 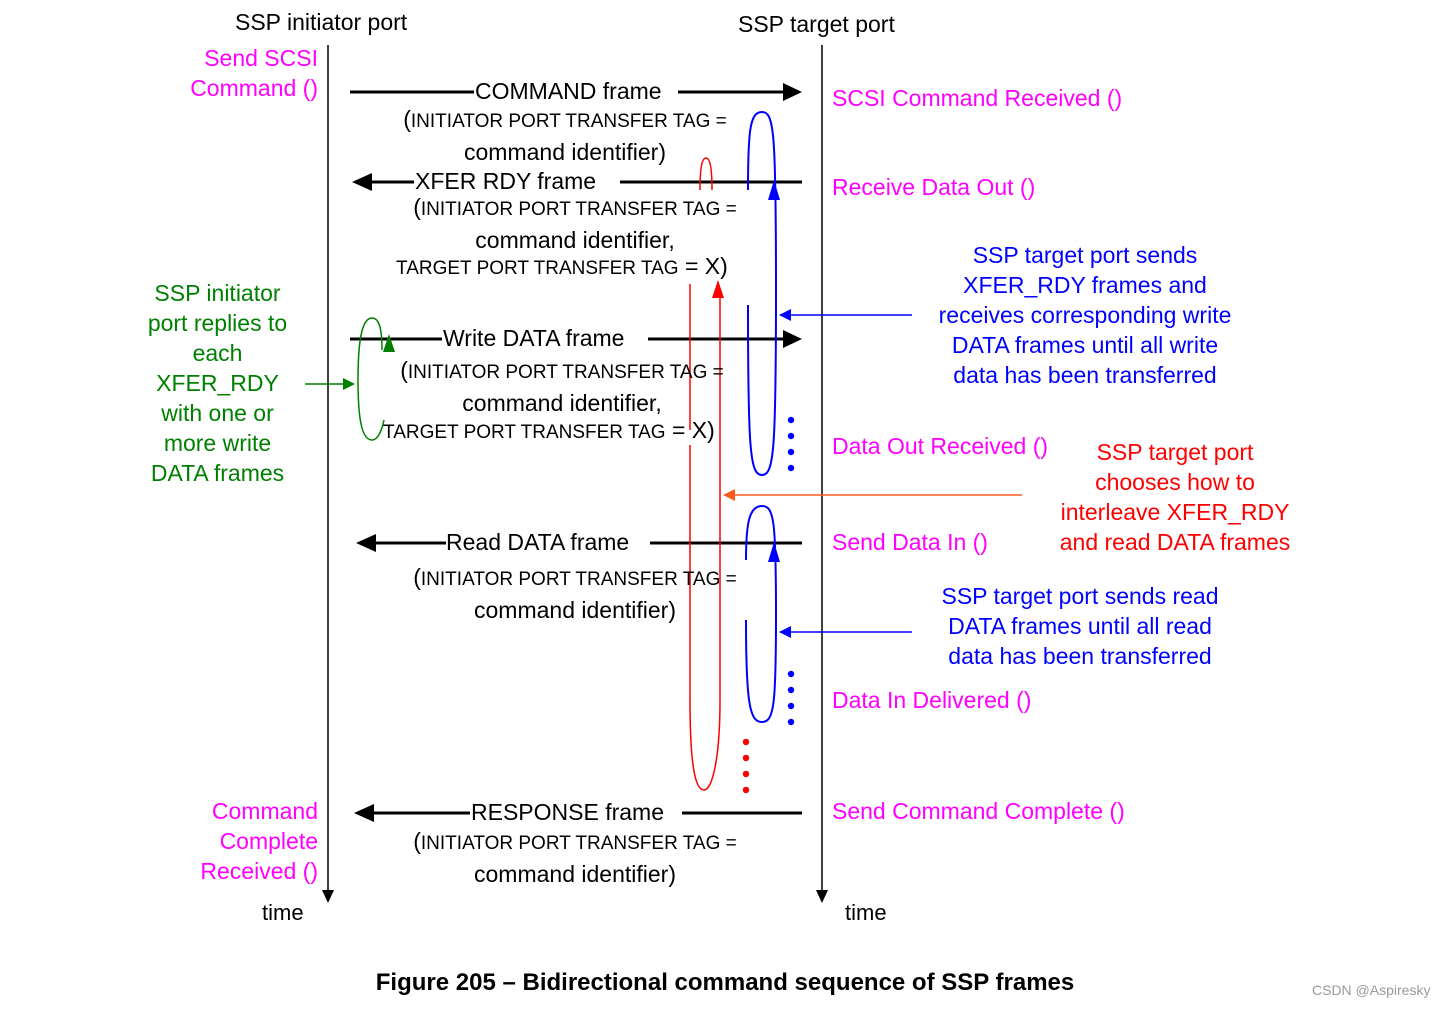 I want to click on target-time-label: time, so click(x=866, y=912).